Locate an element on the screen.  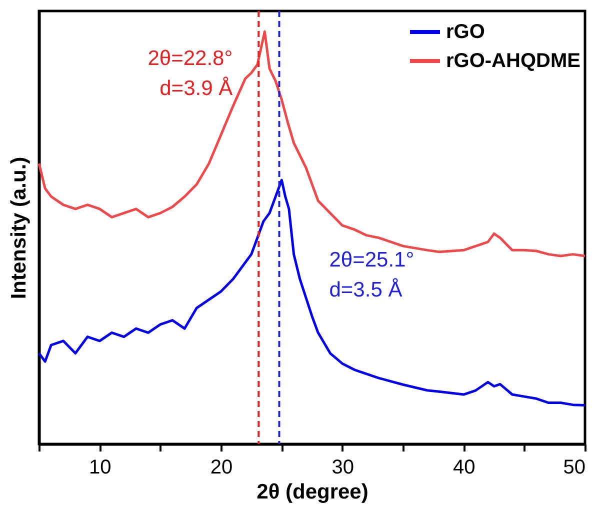
y-axis-title: Intensity (a.u.) is located at coordinates (19, 228).